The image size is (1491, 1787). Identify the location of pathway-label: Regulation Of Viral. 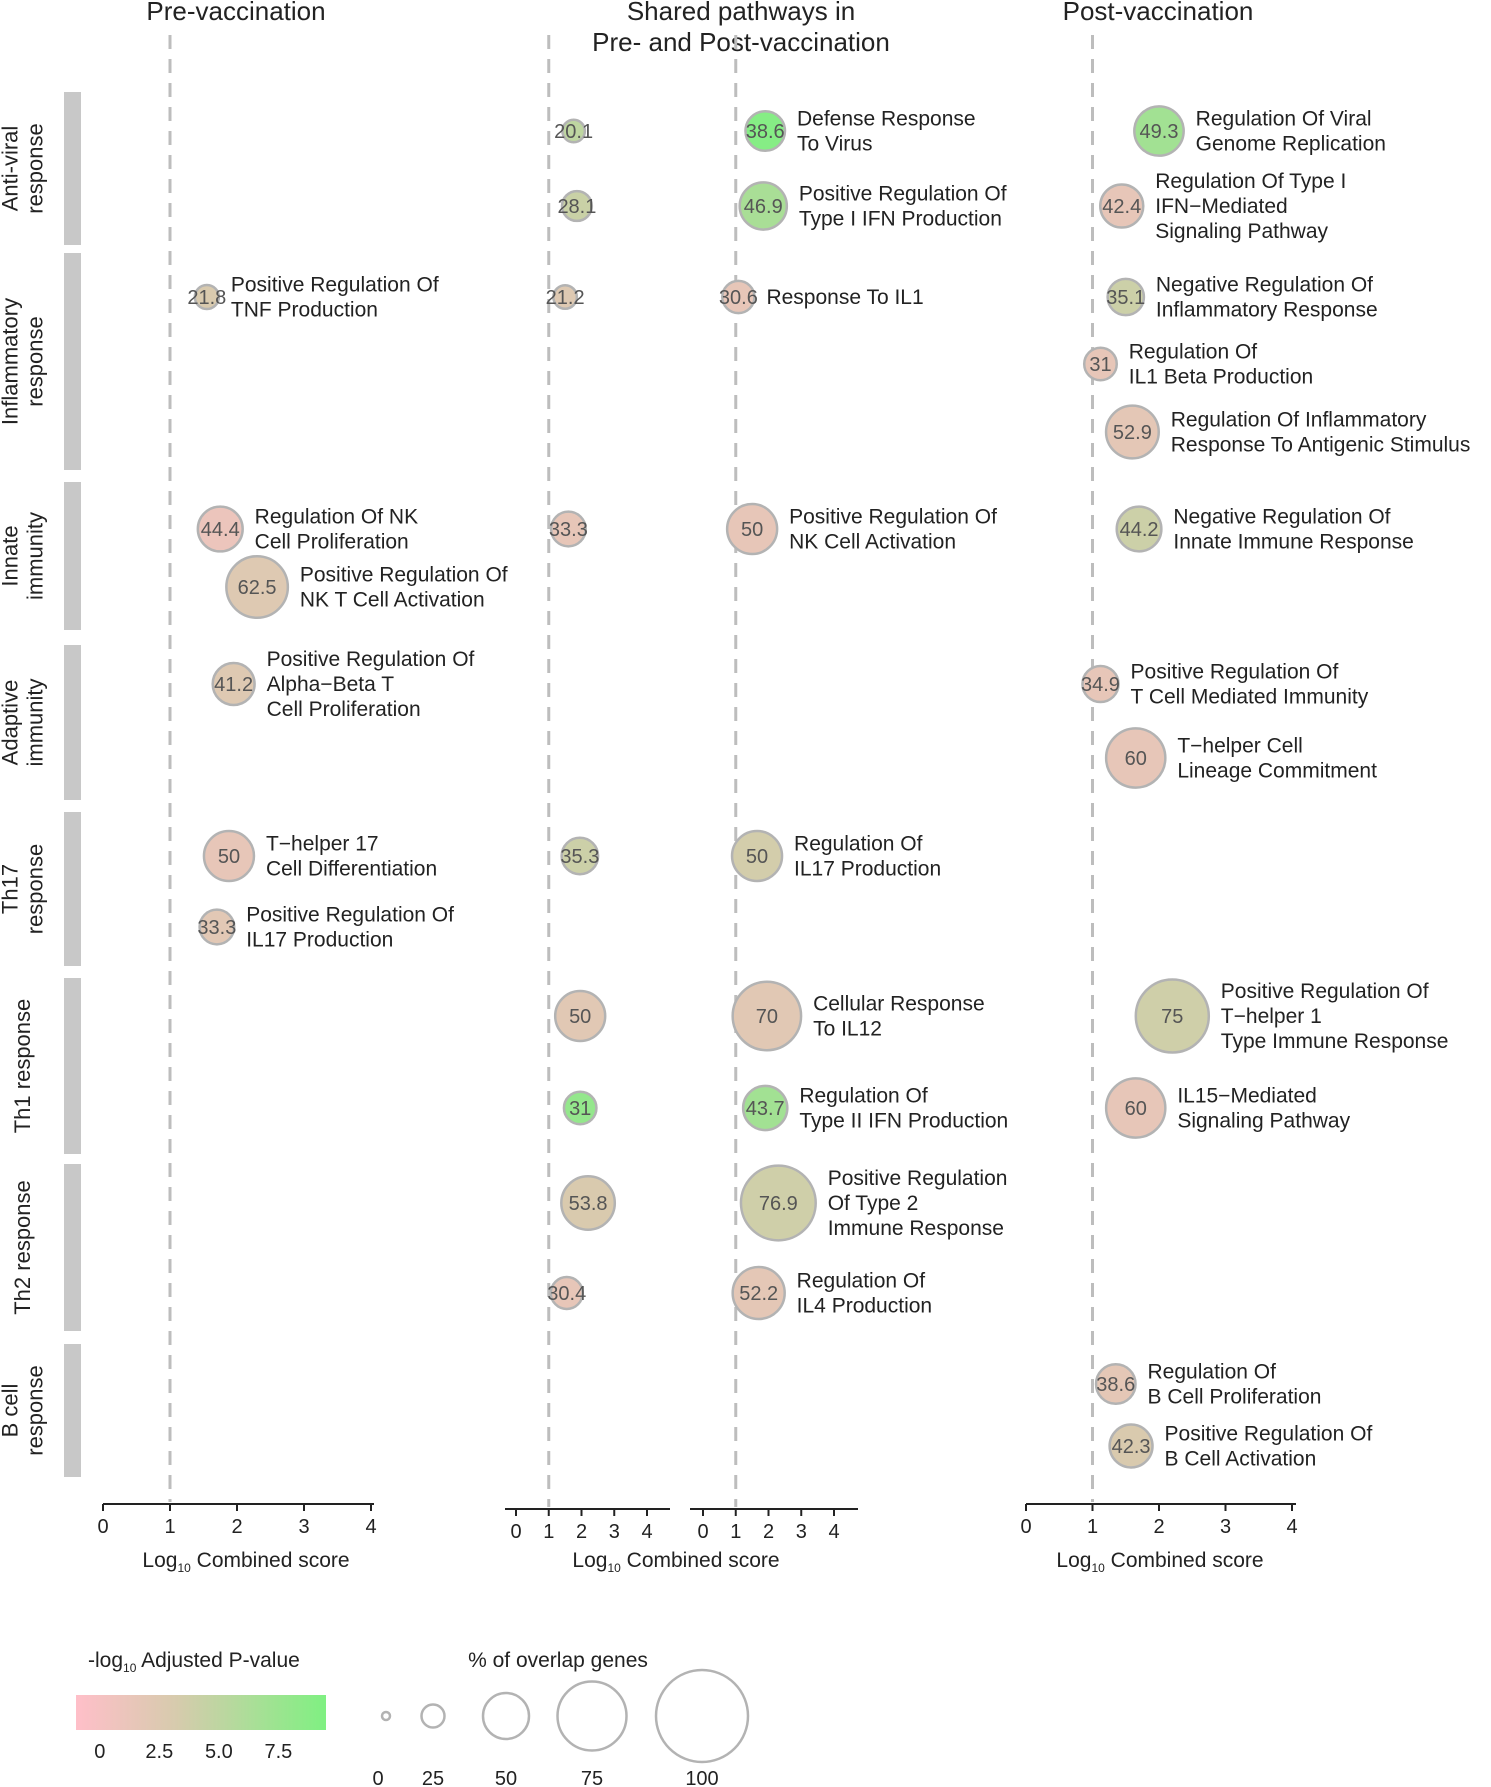
(1284, 119).